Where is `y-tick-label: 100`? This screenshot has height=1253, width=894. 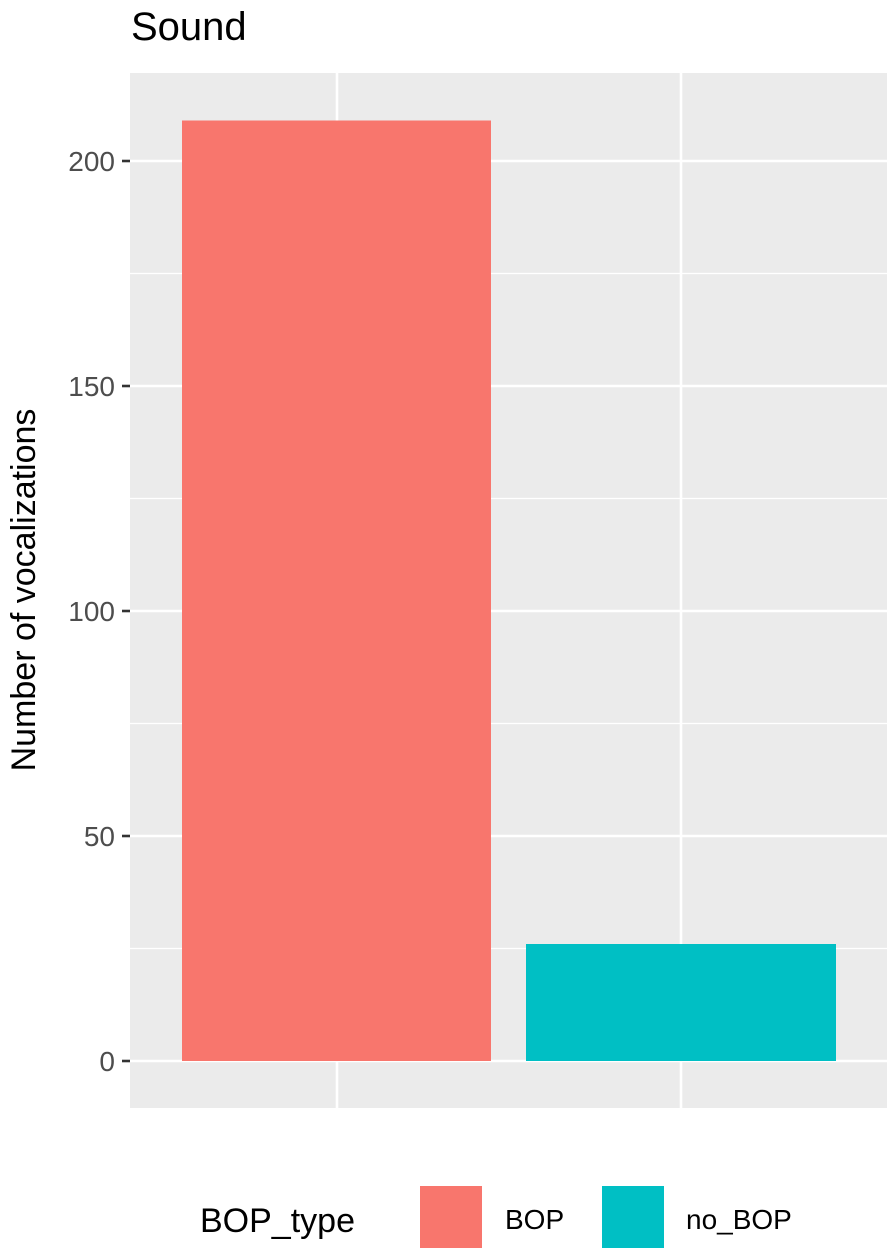 y-tick-label: 100 is located at coordinates (91, 611).